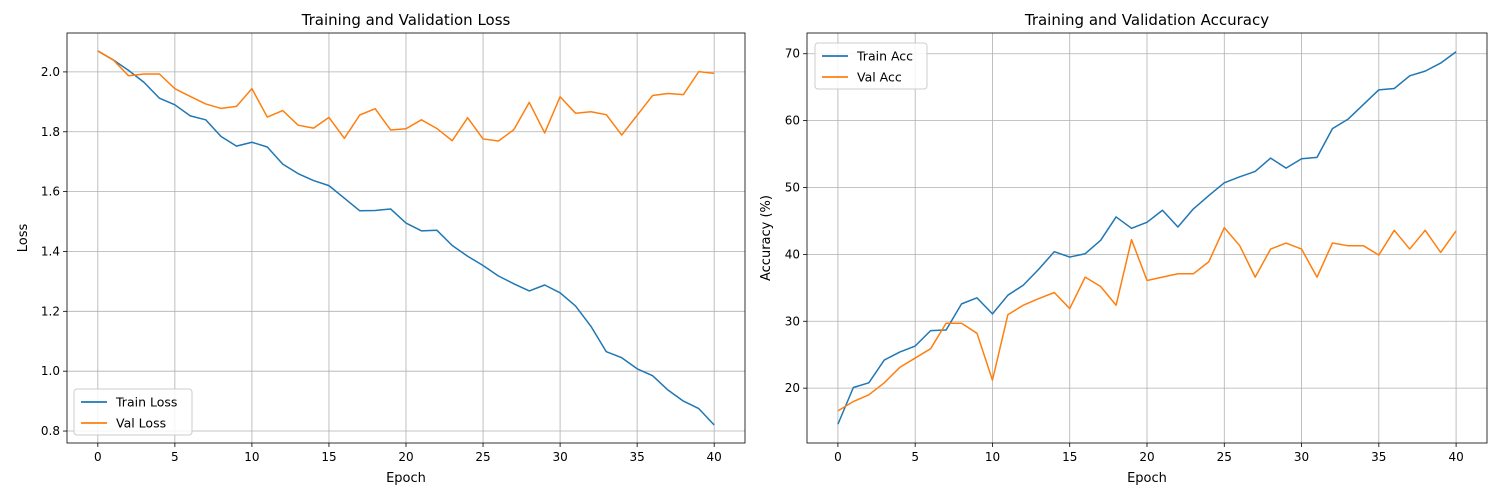  Describe the element at coordinates (50, 371) in the screenshot. I see `y-tick-label: 1.0` at that location.